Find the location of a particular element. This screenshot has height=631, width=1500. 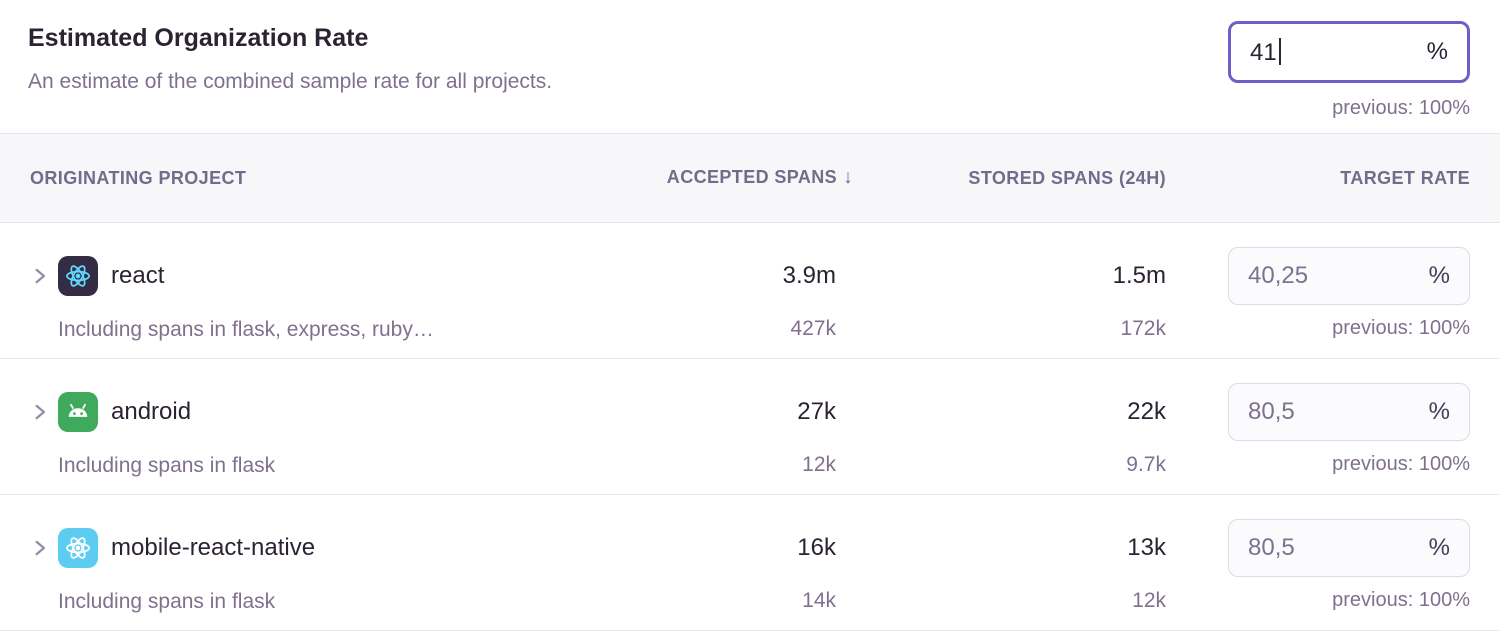

accepted-spans-value: 3.9m is located at coordinates (809, 275).